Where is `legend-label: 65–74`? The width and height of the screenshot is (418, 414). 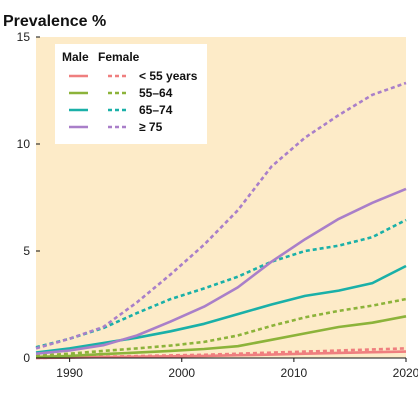 legend-label: 65–74 is located at coordinates (156, 110).